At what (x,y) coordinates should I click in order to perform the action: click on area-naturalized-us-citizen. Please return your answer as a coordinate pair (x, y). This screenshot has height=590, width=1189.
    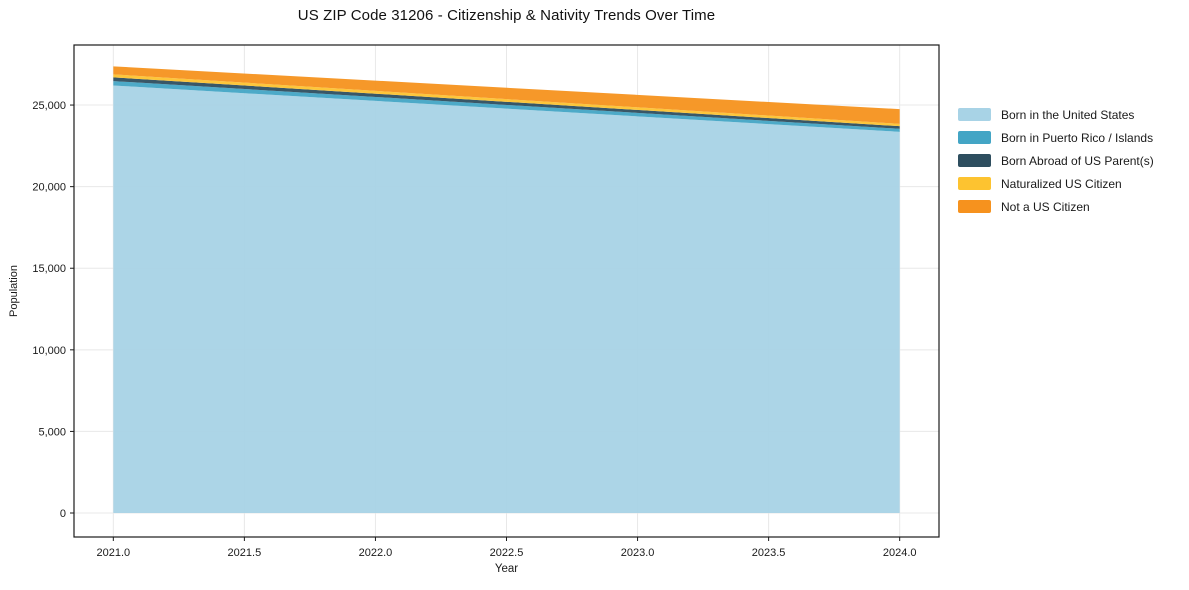
    Looking at the image, I should click on (506, 100).